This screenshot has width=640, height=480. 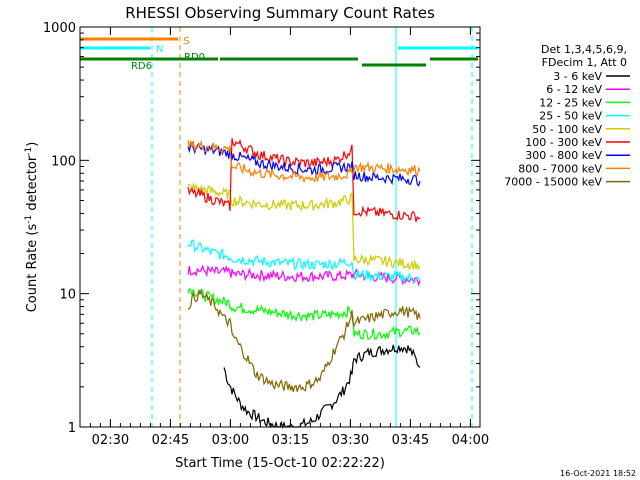 What do you see at coordinates (584, 49) in the screenshot?
I see `legend-header-line-1: Det 1,3,4,5,6,9,` at bounding box center [584, 49].